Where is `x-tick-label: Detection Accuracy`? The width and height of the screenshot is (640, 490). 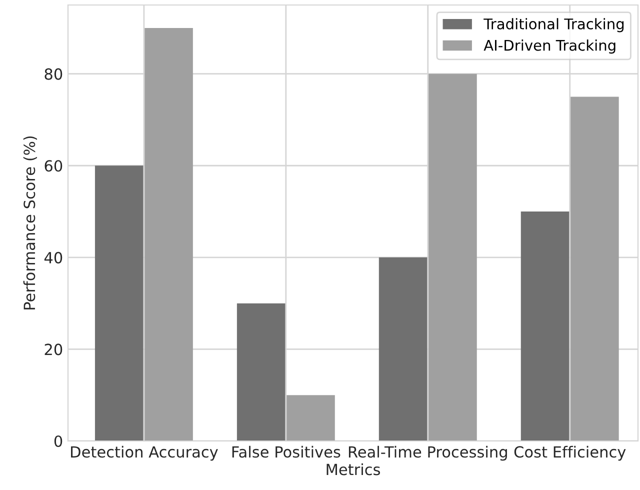 x-tick-label: Detection Accuracy is located at coordinates (144, 453).